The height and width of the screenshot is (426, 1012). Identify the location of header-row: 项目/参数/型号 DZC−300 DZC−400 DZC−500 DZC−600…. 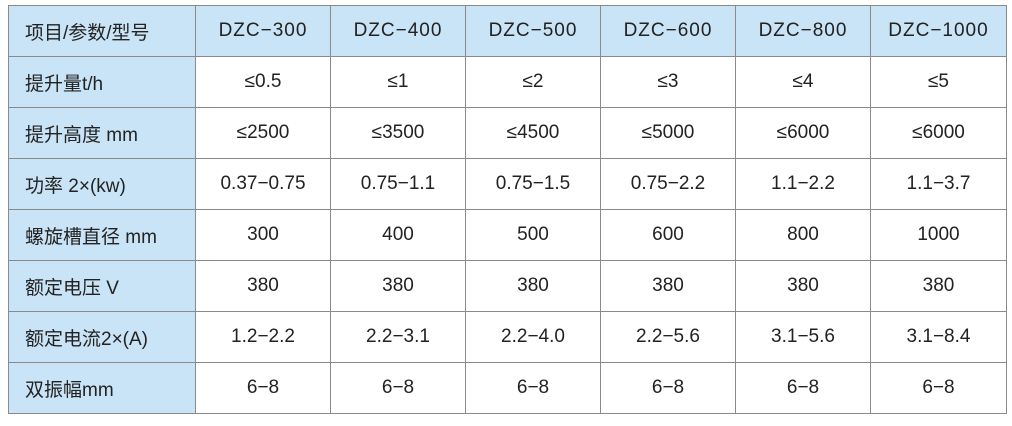
(507, 31).